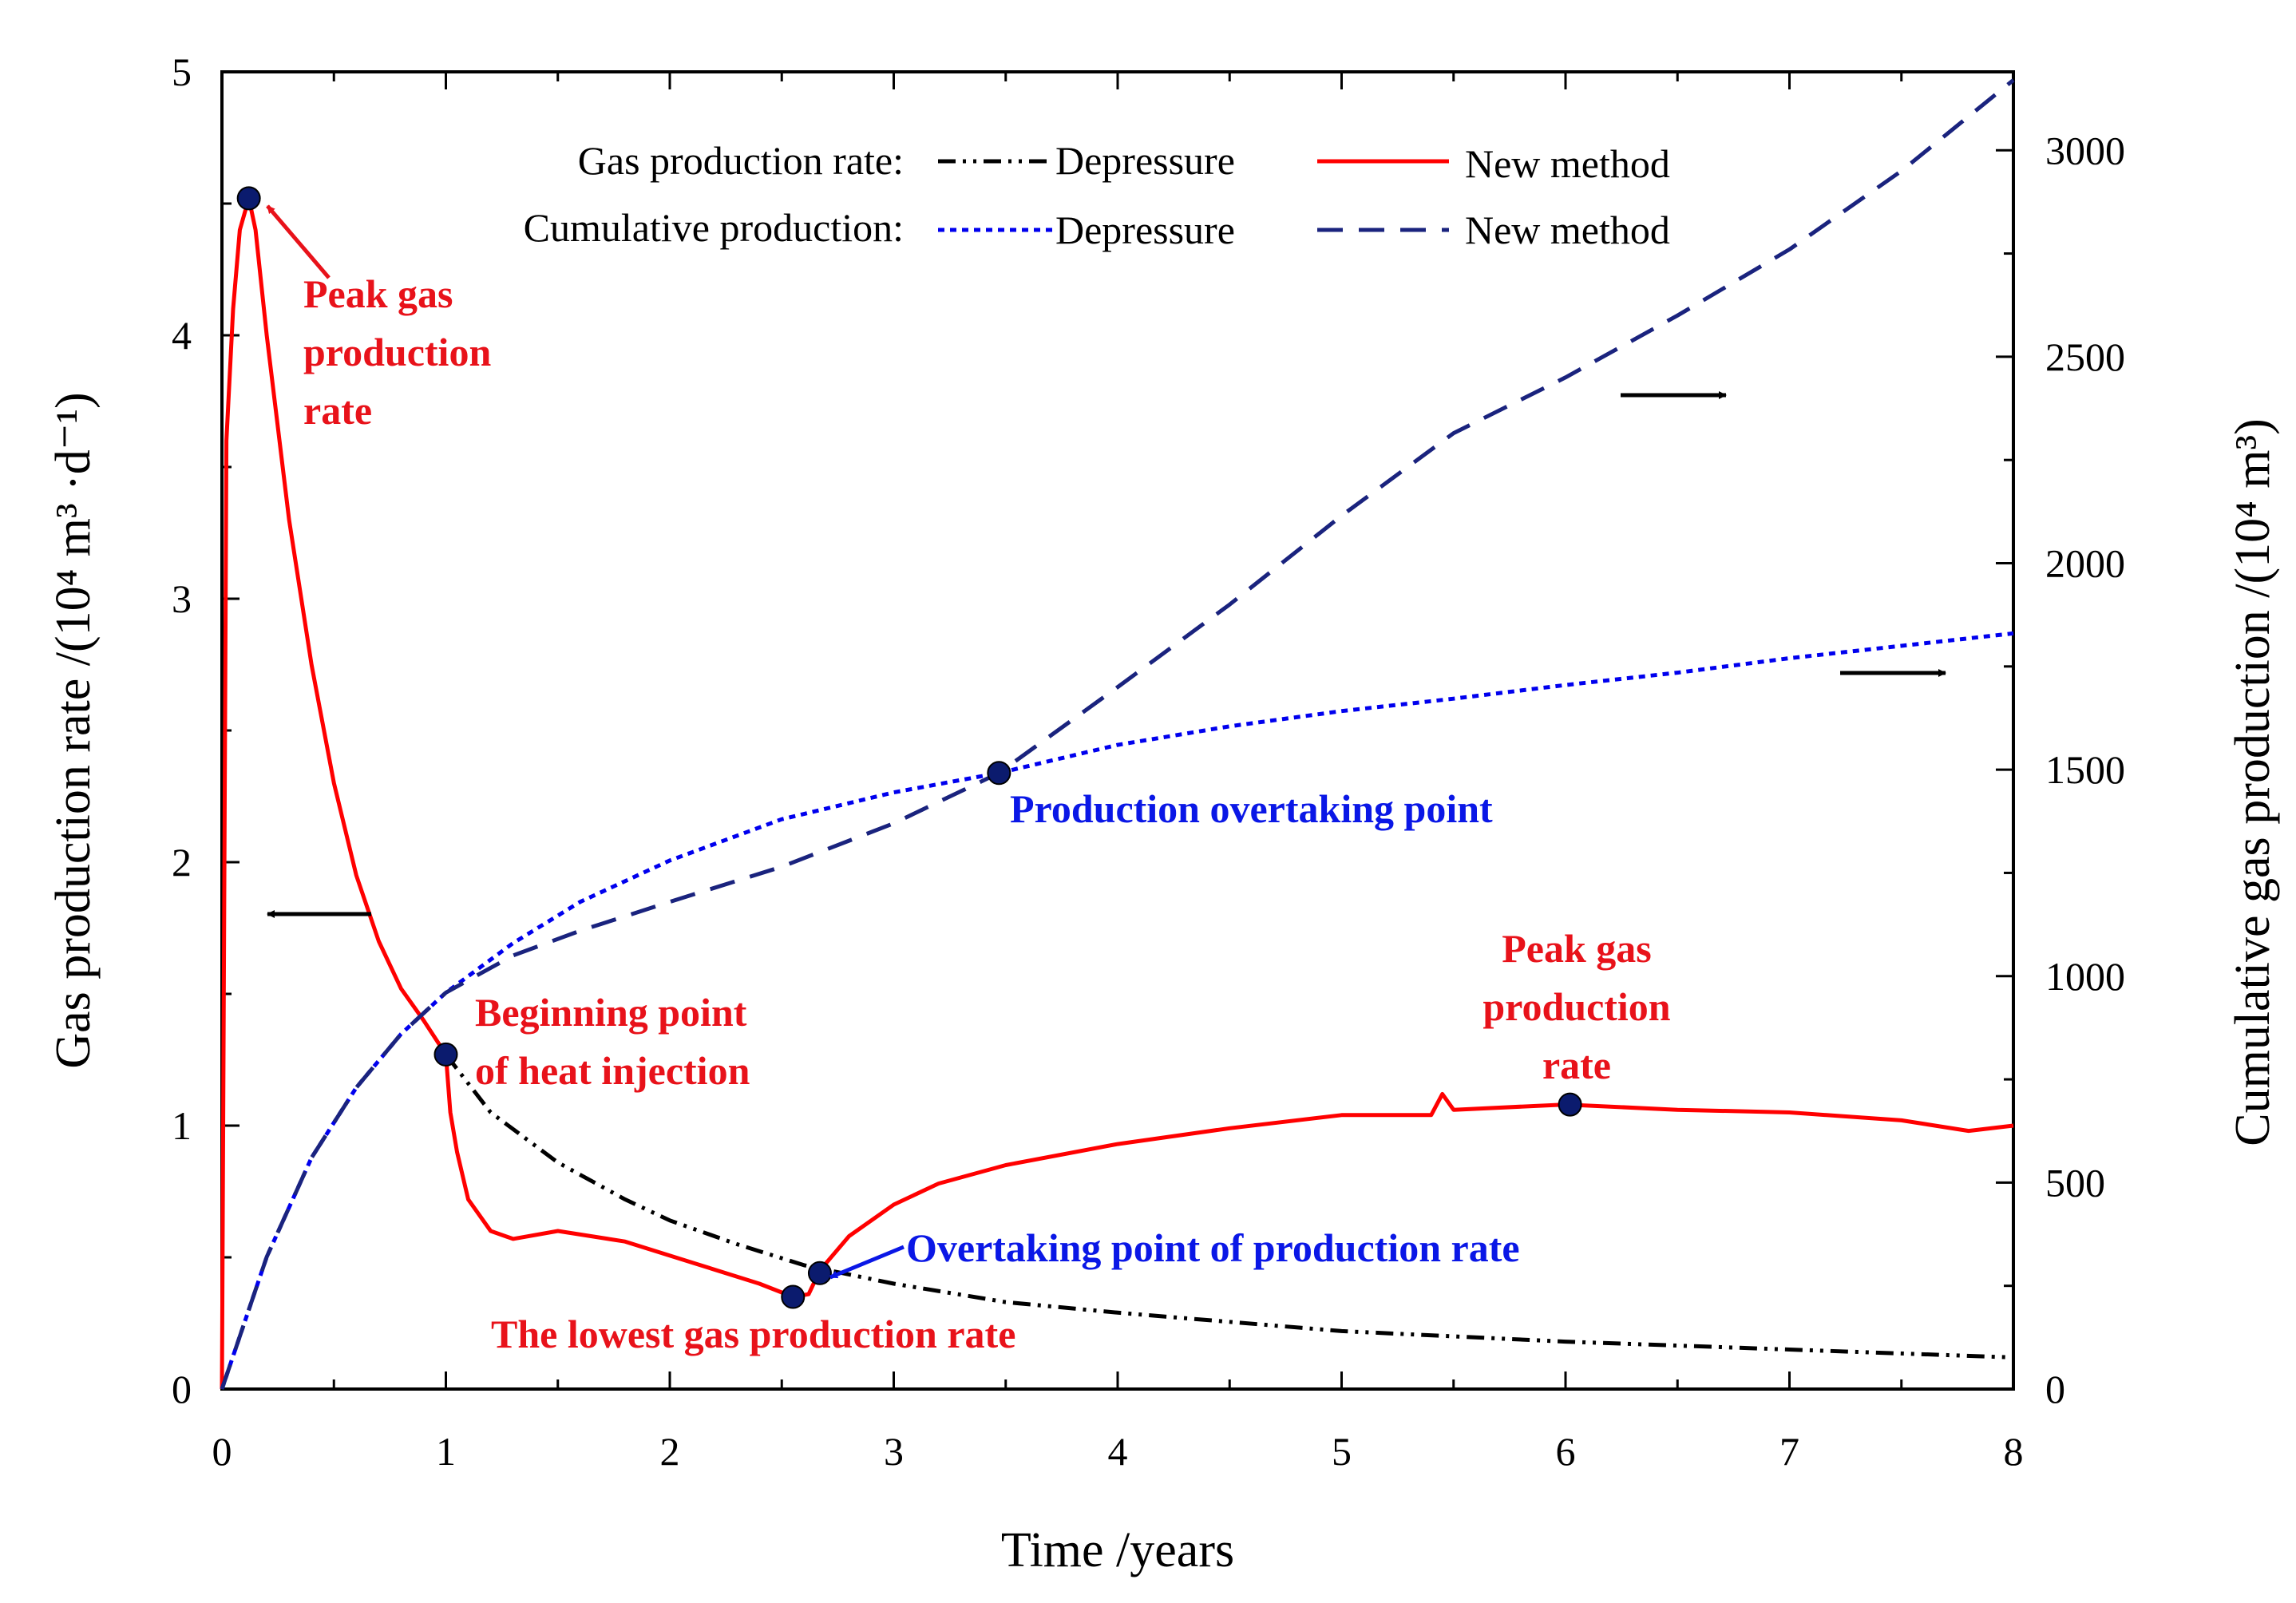  What do you see at coordinates (2085, 976) in the screenshot?
I see `y2-tick-label: 1000` at bounding box center [2085, 976].